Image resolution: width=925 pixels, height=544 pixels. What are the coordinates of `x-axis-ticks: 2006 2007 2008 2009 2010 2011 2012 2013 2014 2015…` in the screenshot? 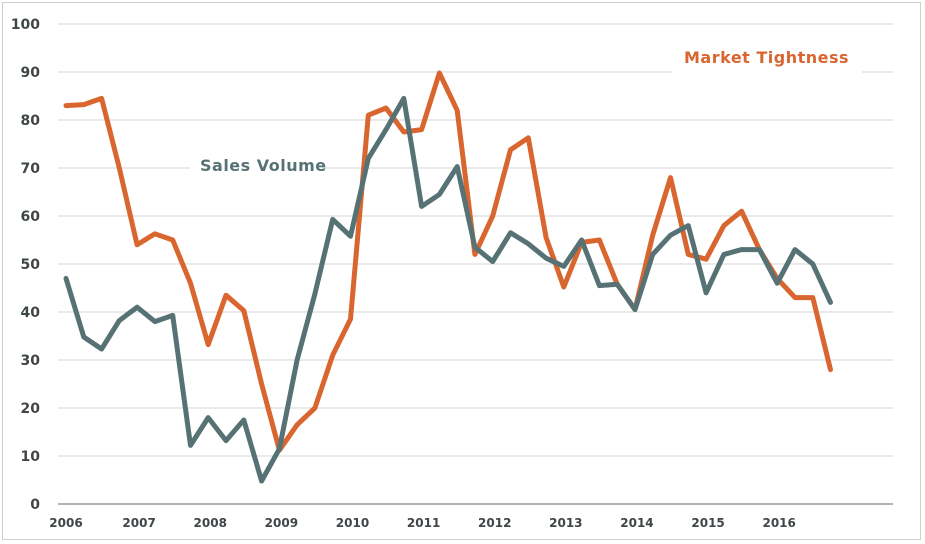 It's located at (422, 523).